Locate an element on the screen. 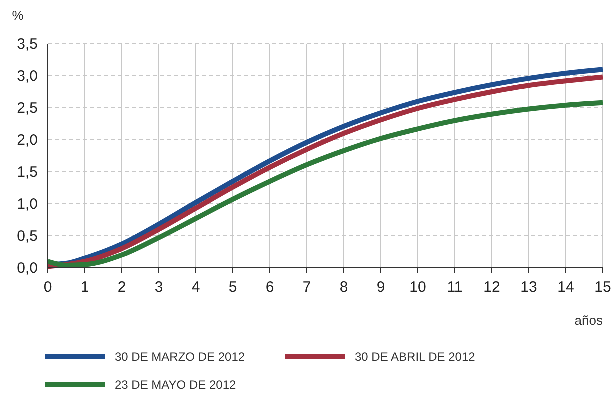  x-tick-label: 8 is located at coordinates (344, 287).